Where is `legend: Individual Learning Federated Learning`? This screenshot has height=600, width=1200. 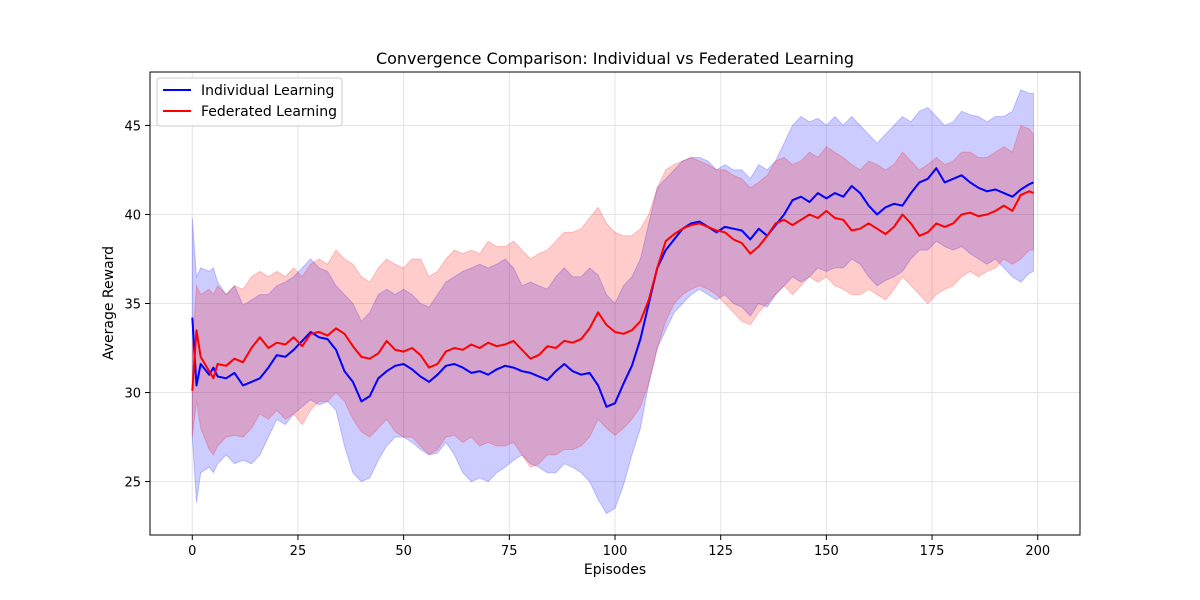
legend: Individual Learning Federated Learning is located at coordinates (249, 102).